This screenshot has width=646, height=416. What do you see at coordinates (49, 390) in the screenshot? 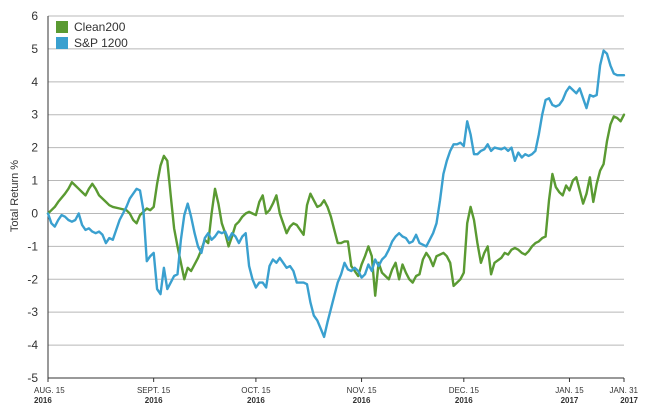
I see `x-tick-label: AUG. 15` at bounding box center [49, 390].